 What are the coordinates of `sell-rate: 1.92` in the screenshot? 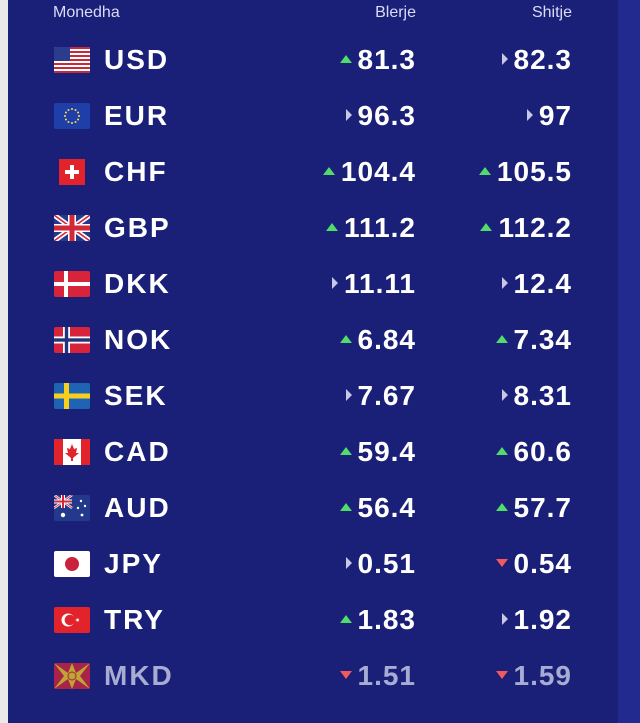 It's located at (537, 620).